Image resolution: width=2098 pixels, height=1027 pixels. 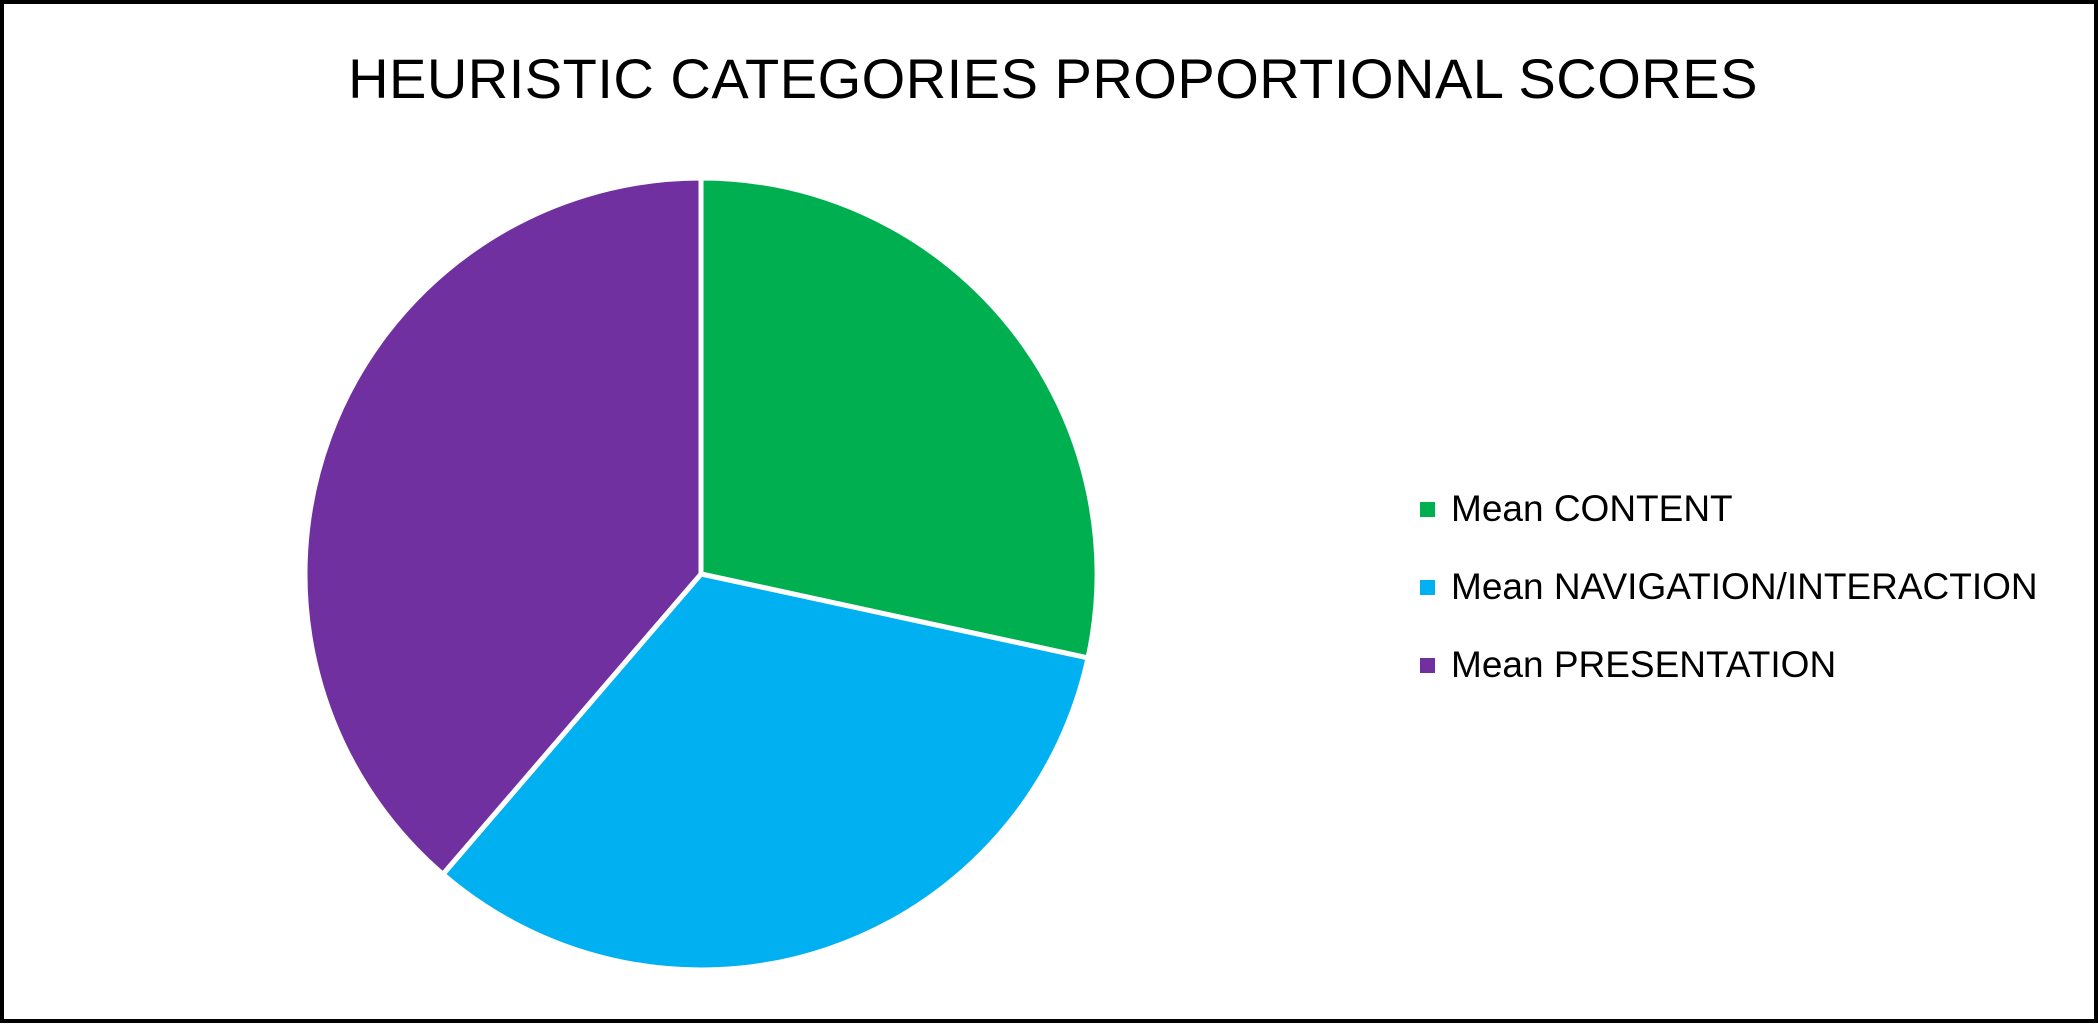 What do you see at coordinates (765, 772) in the screenshot?
I see `pie-slice-navigation-interaction` at bounding box center [765, 772].